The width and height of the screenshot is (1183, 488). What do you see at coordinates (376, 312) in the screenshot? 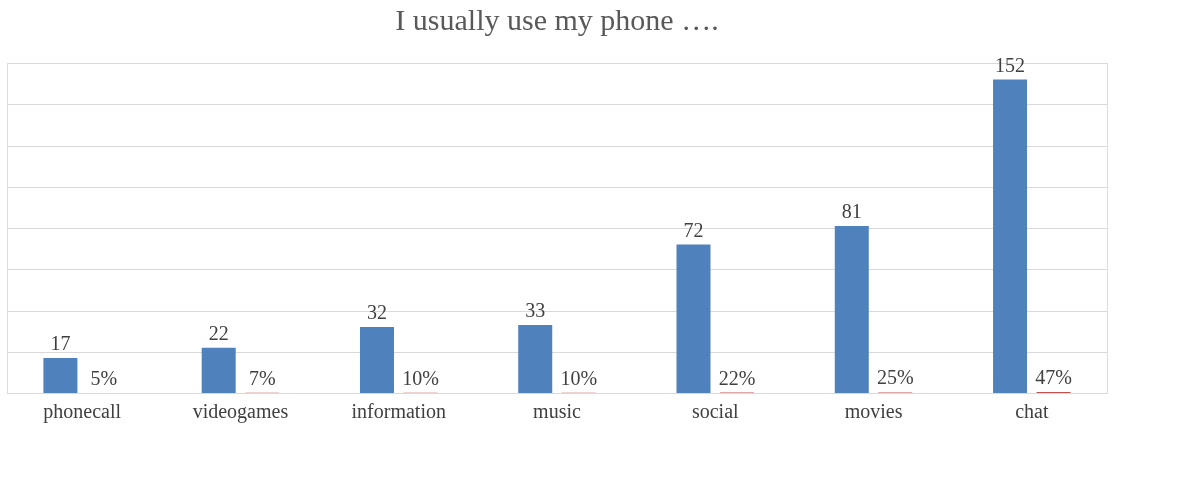
I see `data-label: 32` at bounding box center [376, 312].